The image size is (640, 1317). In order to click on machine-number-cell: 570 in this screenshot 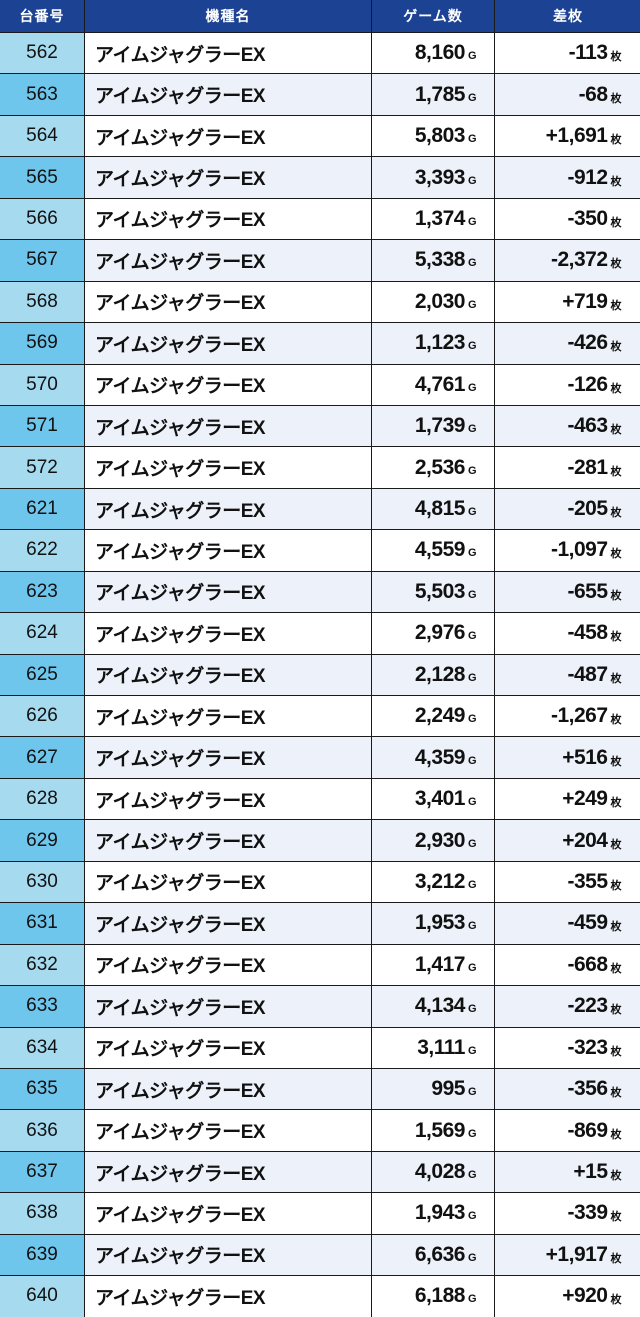, I will do `click(42, 384)`.